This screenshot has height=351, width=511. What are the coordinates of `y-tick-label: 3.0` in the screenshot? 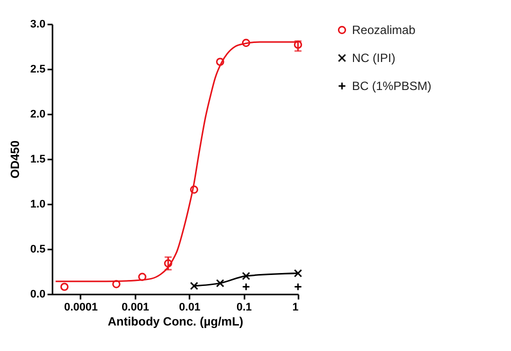 It's located at (38, 24).